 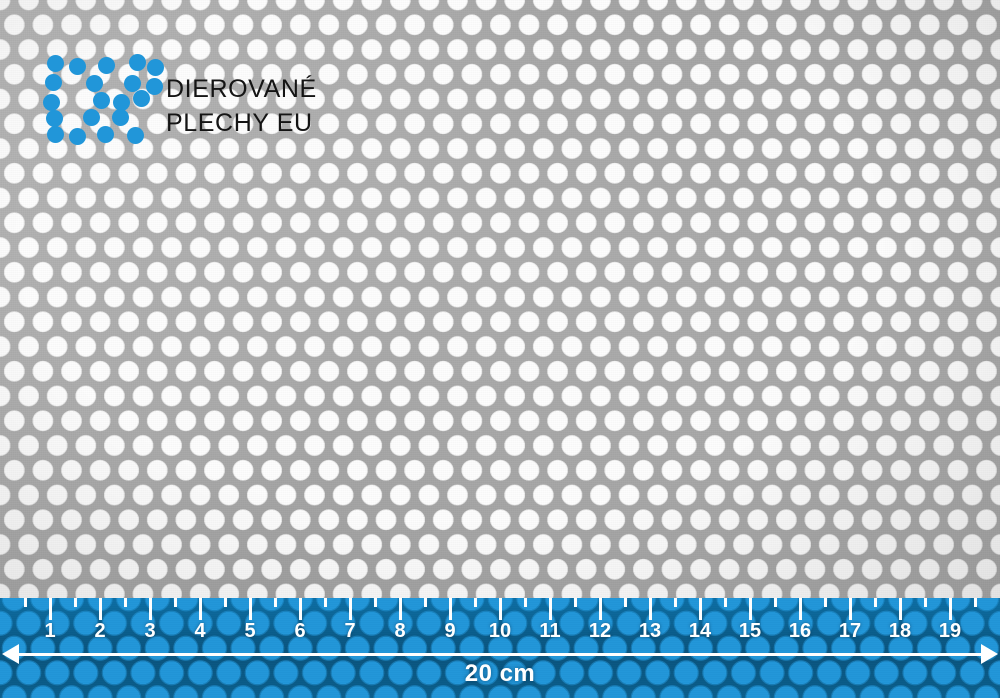 I want to click on arrow-left-icon, so click(x=10, y=654).